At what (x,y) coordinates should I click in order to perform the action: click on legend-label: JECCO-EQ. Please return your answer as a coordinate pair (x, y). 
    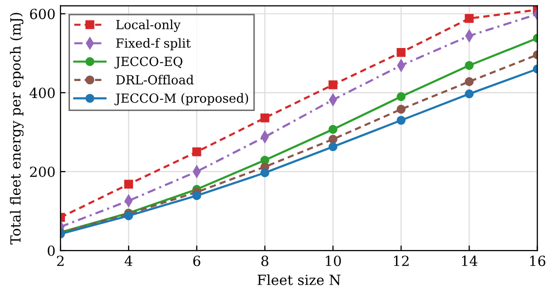
    Looking at the image, I should click on (148, 62).